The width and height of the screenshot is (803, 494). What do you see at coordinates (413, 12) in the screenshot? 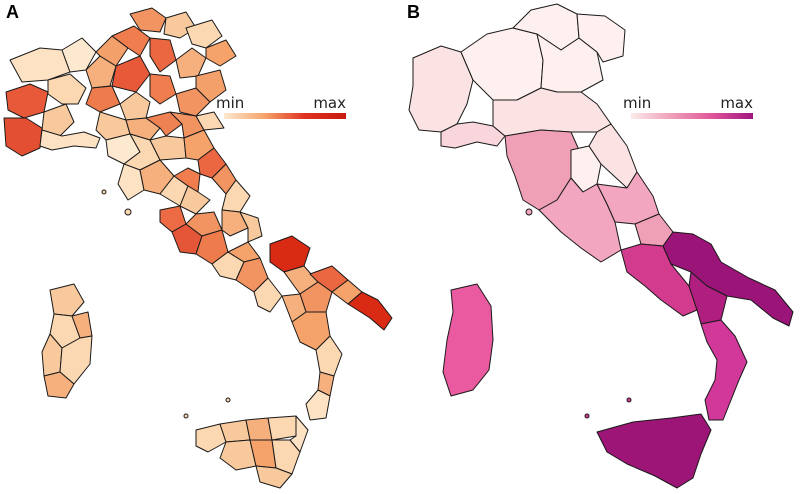
I see `panel-label-b: B` at bounding box center [413, 12].